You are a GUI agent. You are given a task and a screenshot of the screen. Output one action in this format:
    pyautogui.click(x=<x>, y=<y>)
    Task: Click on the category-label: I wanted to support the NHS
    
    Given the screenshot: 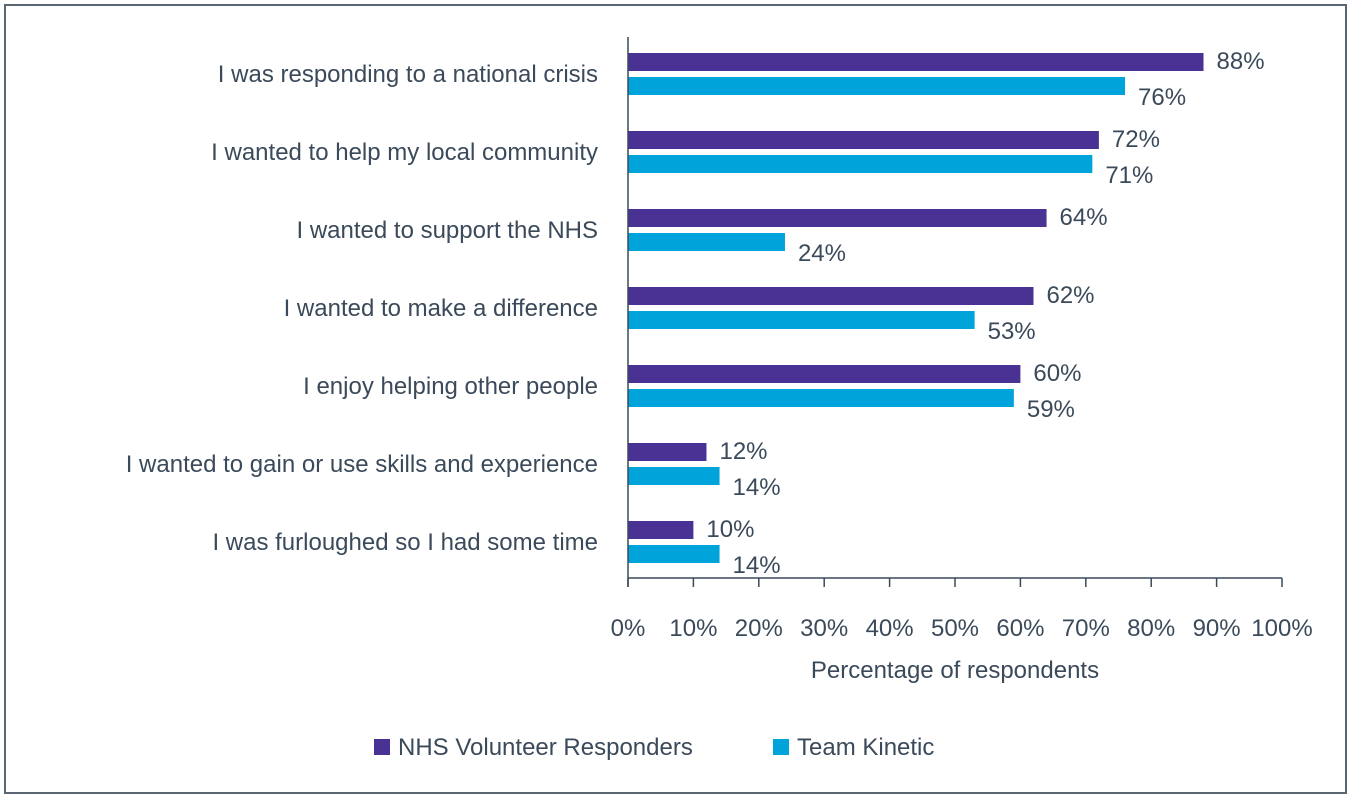 What is the action you would take?
    pyautogui.click(x=448, y=230)
    